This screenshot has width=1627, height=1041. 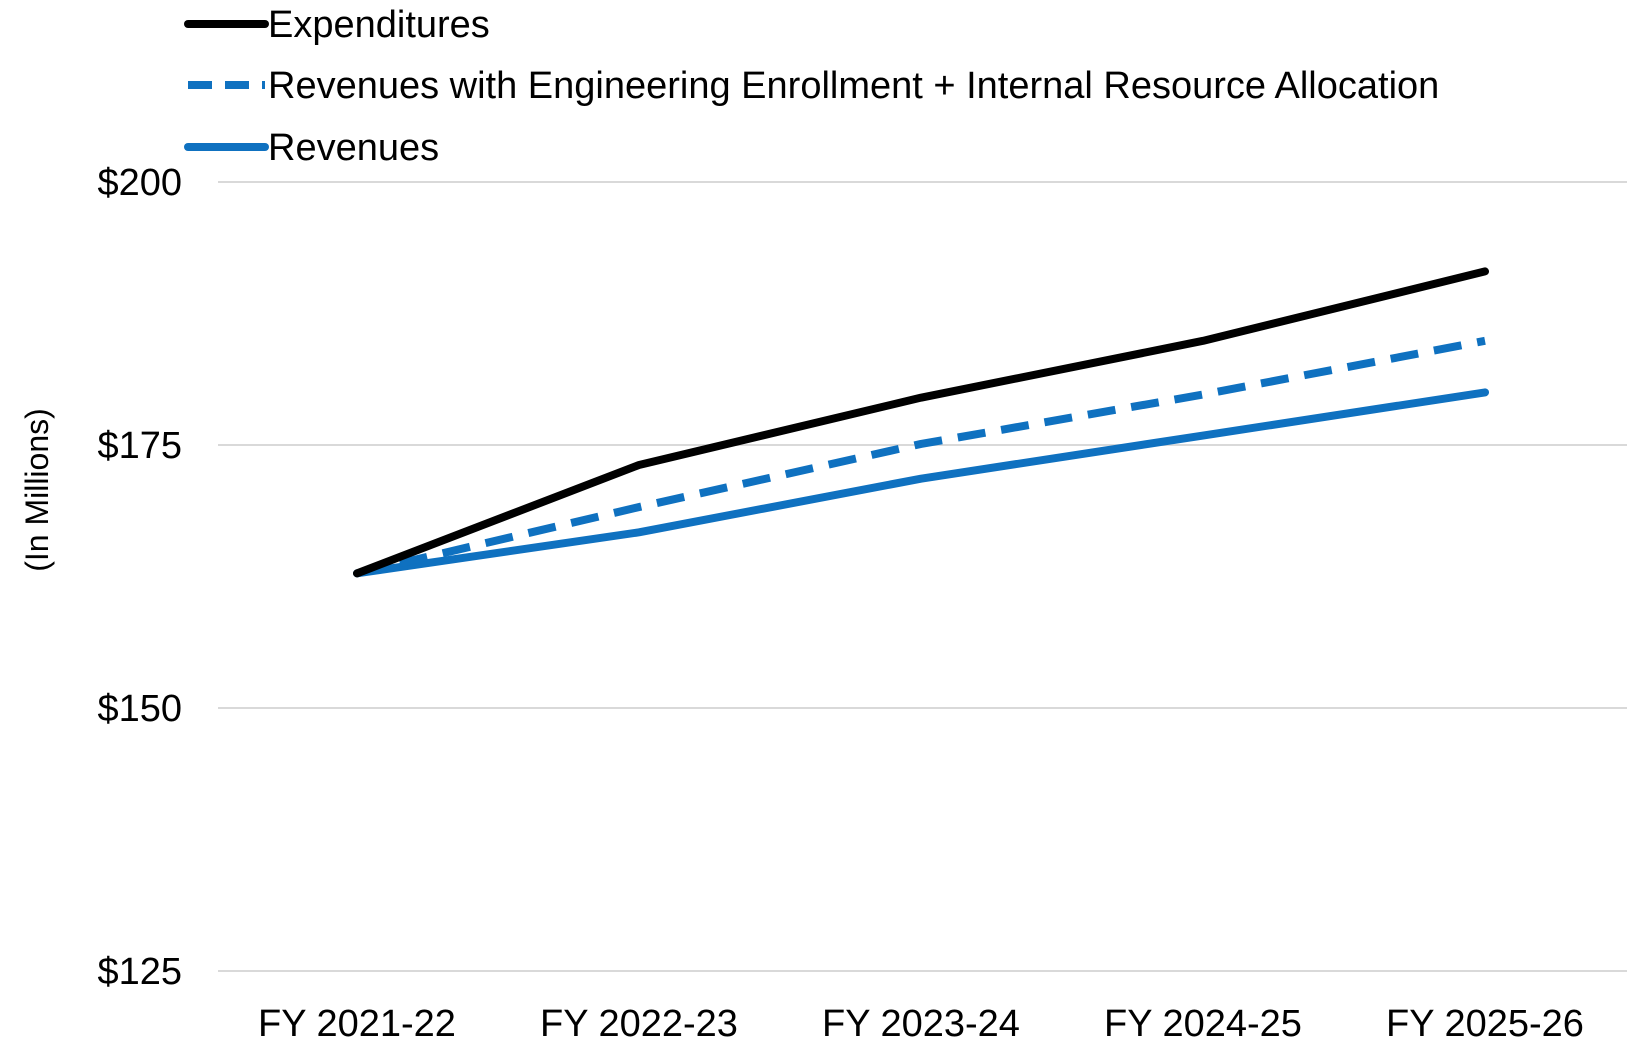 What do you see at coordinates (37, 490) in the screenshot?
I see `y-axis-title: (In Millions)` at bounding box center [37, 490].